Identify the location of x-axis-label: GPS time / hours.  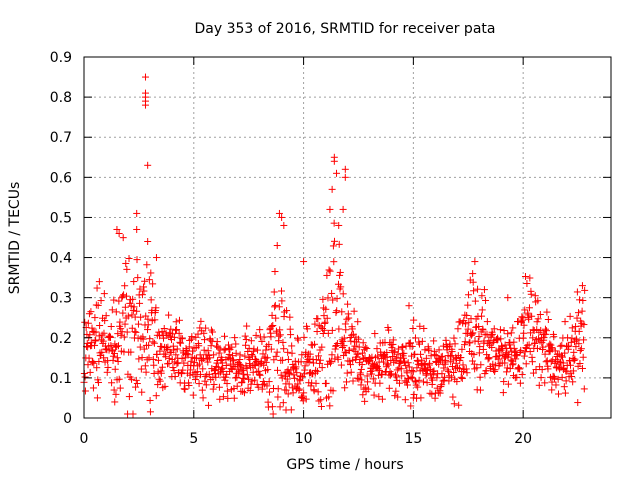
(344, 465).